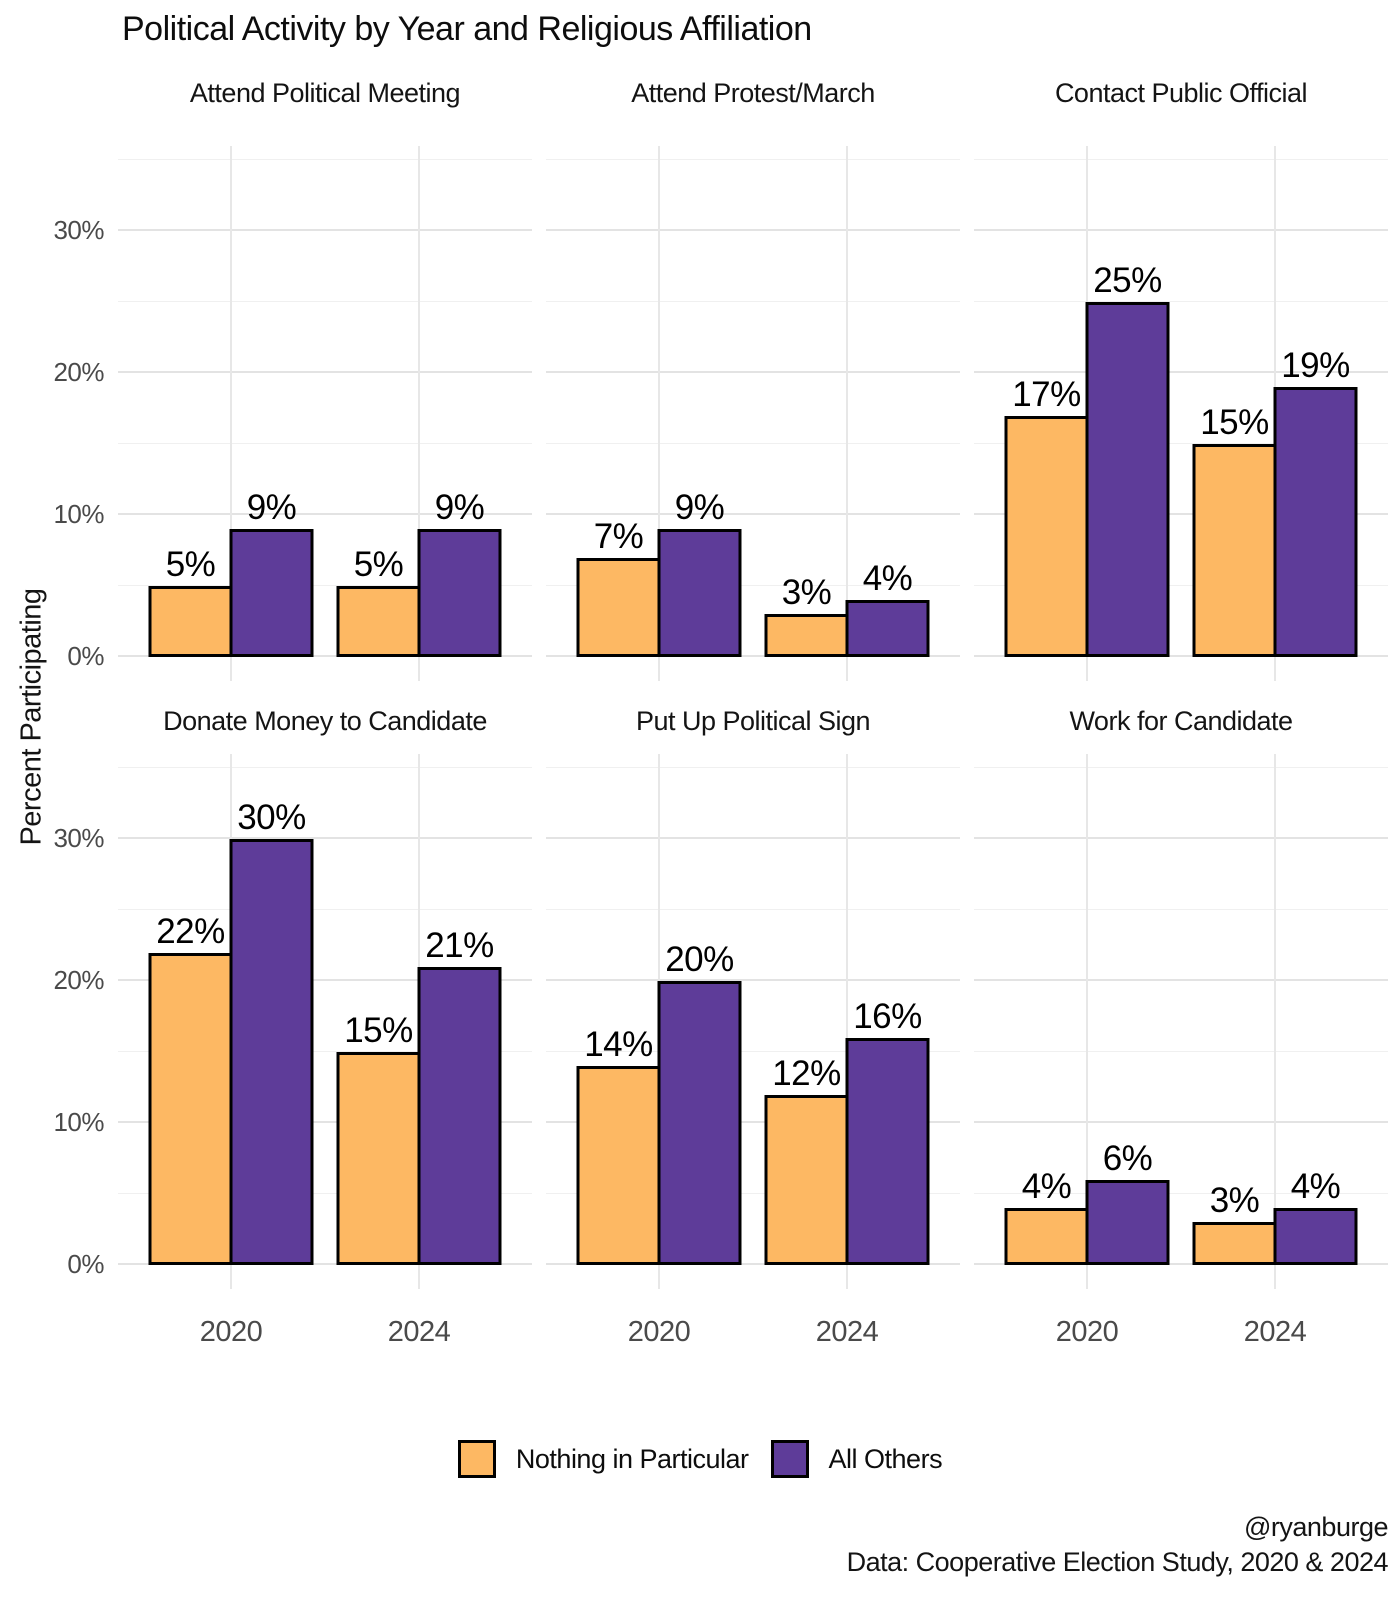 The width and height of the screenshot is (1400, 1600). What do you see at coordinates (632, 1458) in the screenshot?
I see `legend-label: Nothing in Particular` at bounding box center [632, 1458].